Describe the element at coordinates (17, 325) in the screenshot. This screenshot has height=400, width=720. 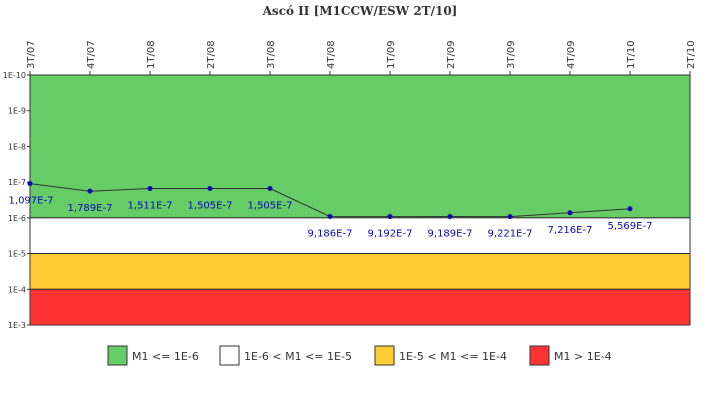
I see `y-tick-label: 1E-3` at that location.